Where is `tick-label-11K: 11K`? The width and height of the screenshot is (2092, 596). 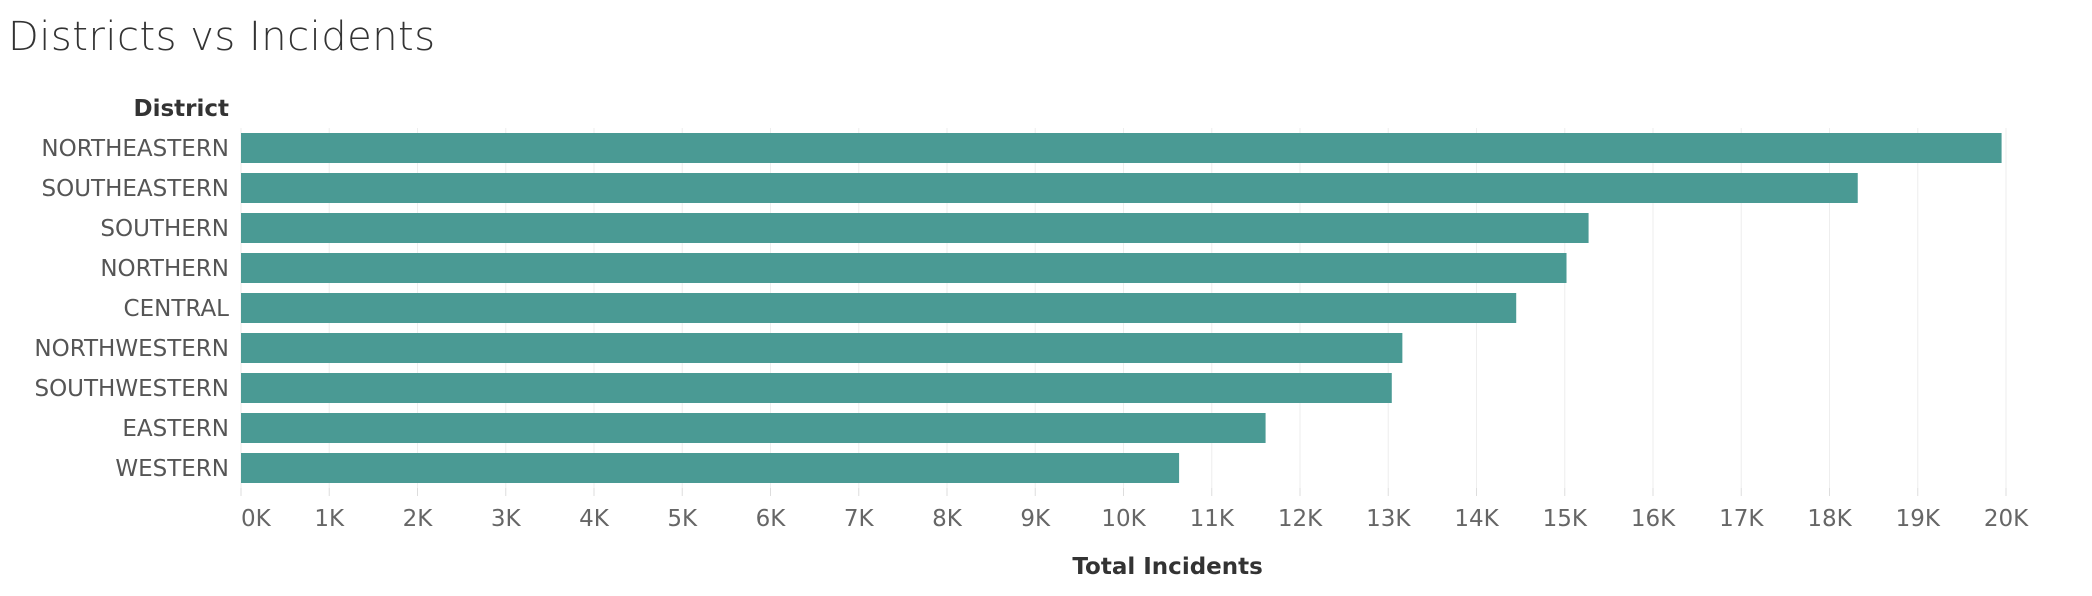 tick-label-11K: 11K is located at coordinates (1212, 519).